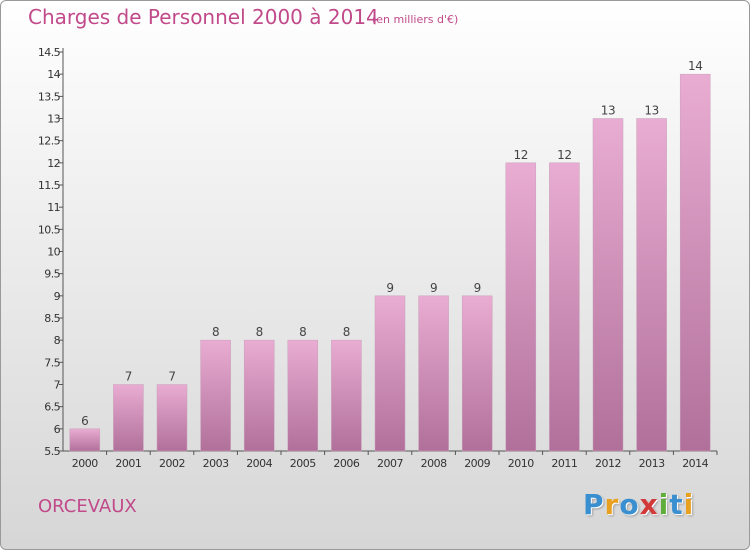 The height and width of the screenshot is (550, 750). Describe the element at coordinates (52, 407) in the screenshot. I see `y-tick-label: 6.5` at that location.